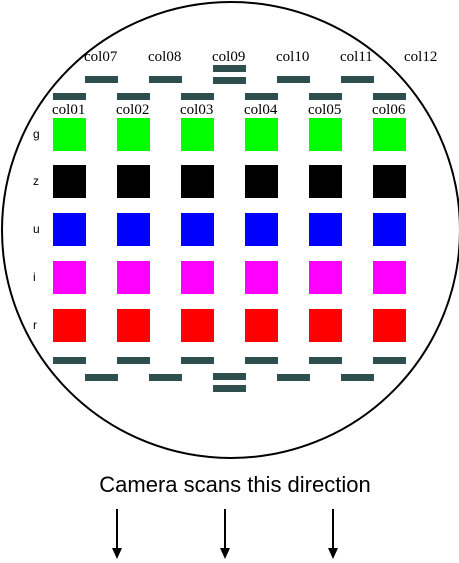 The height and width of the screenshot is (563, 459). I want to click on ccd-z-col03, so click(197, 181).